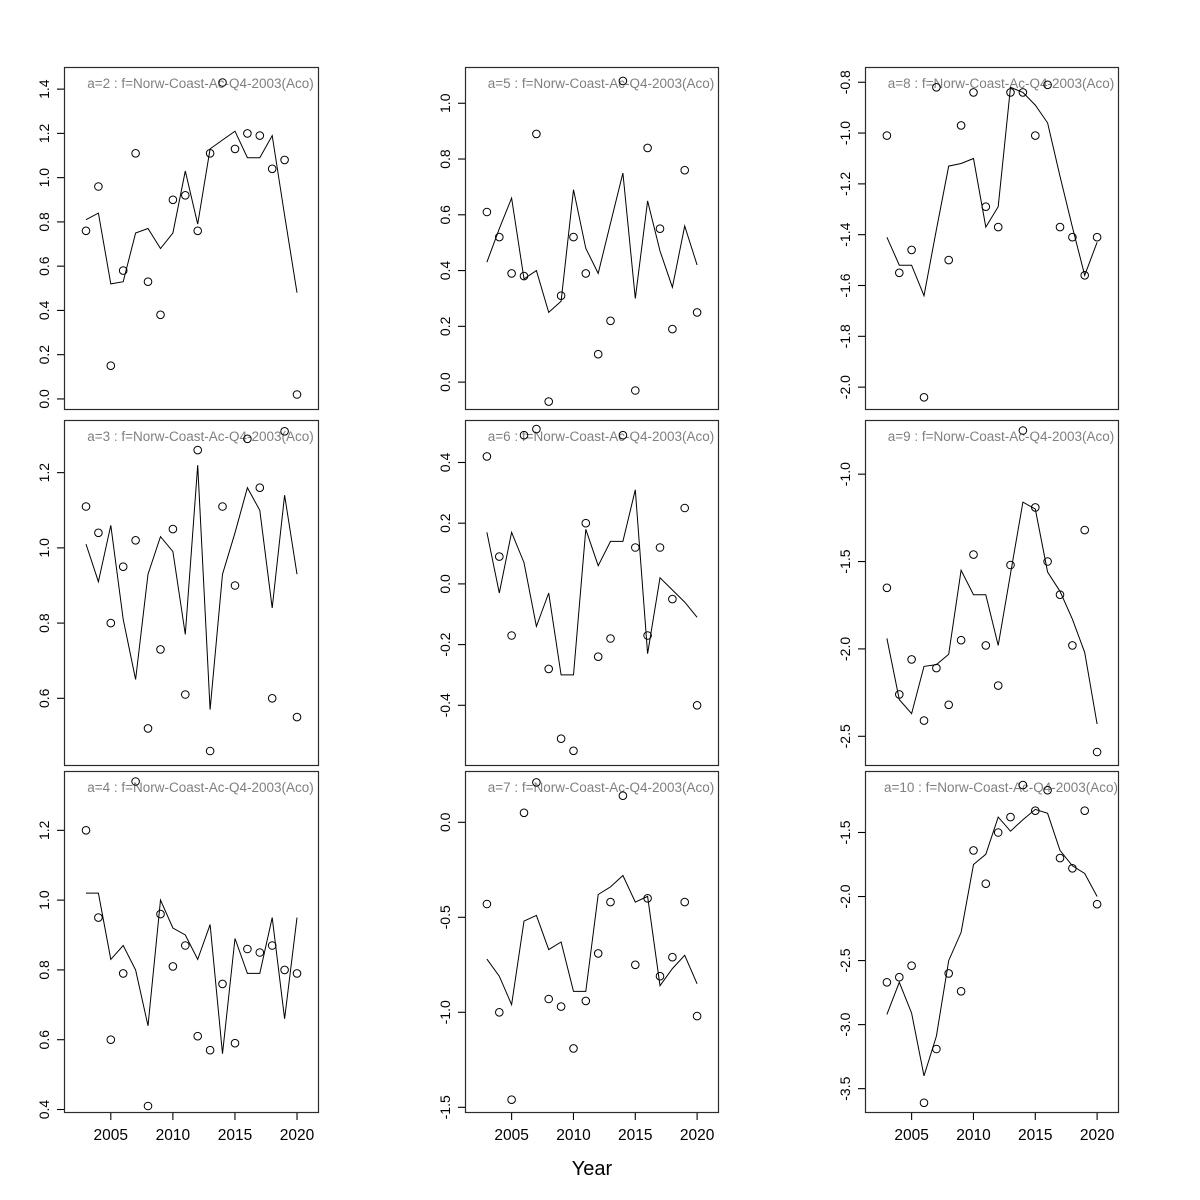  What do you see at coordinates (623, 81) in the screenshot?
I see `data-point-a5-2014` at bounding box center [623, 81].